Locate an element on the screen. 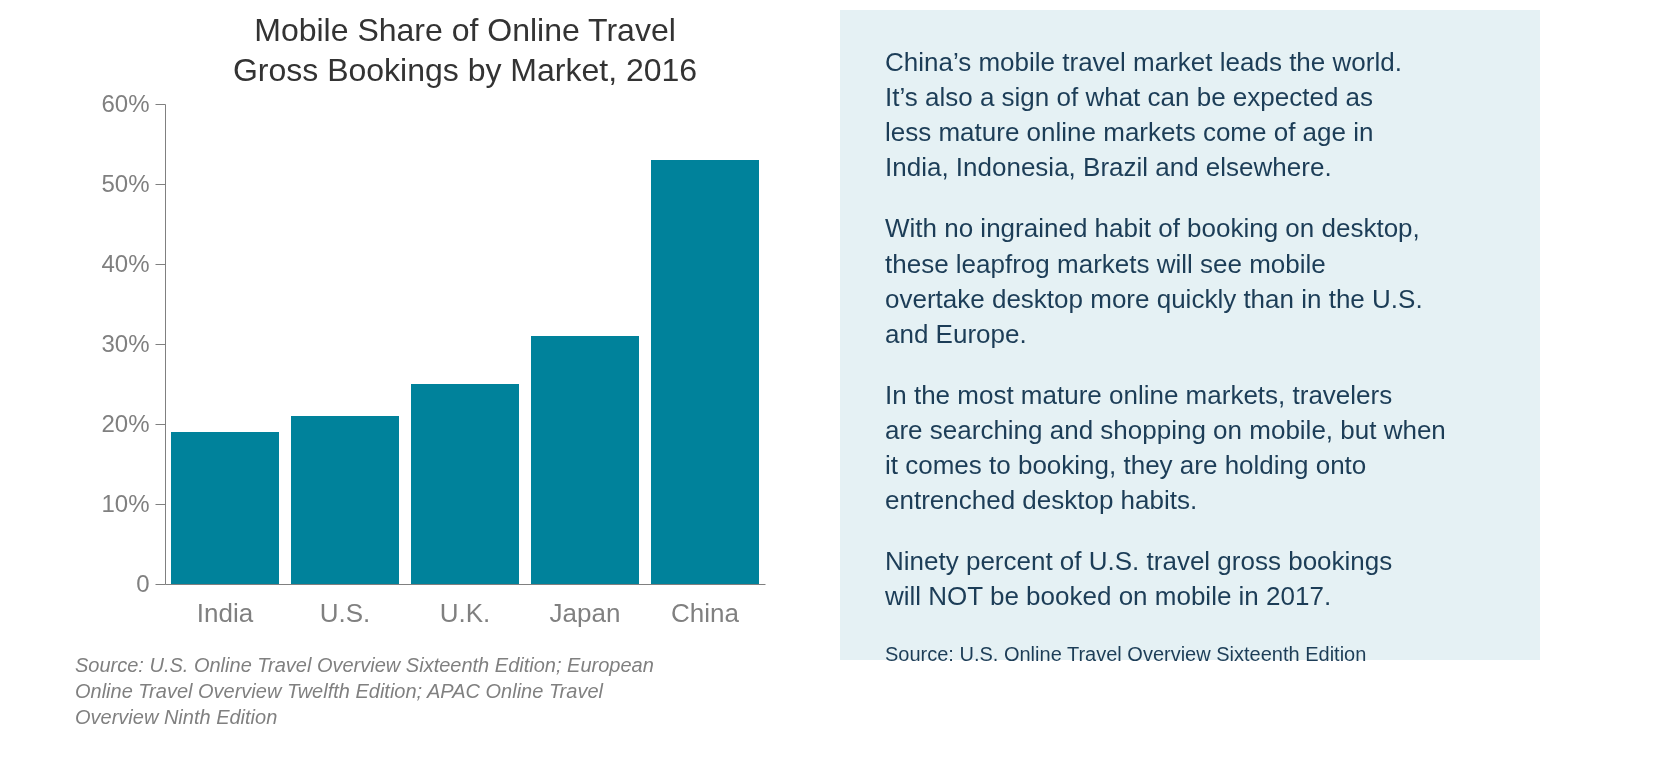 The width and height of the screenshot is (1653, 762). y-tick-label: 50% is located at coordinates (125, 183).